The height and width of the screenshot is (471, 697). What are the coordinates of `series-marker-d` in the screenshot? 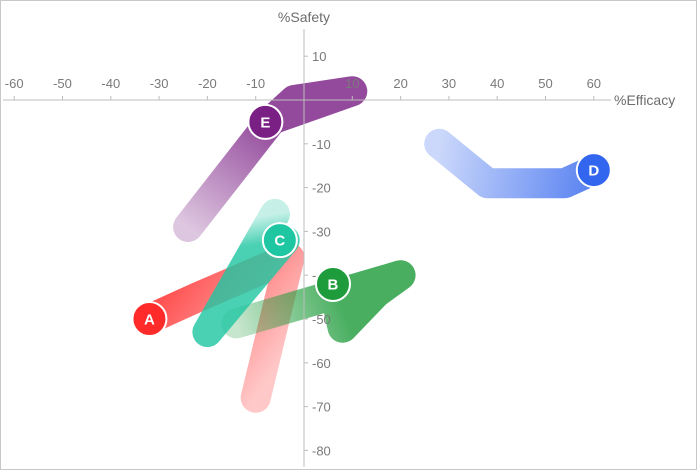 It's located at (593, 170).